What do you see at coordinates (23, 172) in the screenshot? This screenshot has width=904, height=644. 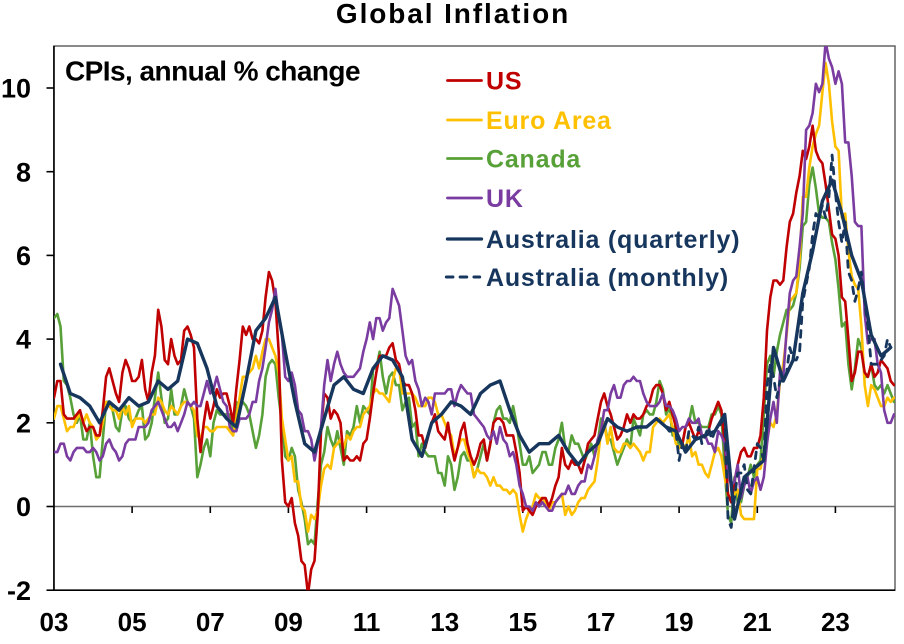 I see `svg-text: 8` at bounding box center [23, 172].